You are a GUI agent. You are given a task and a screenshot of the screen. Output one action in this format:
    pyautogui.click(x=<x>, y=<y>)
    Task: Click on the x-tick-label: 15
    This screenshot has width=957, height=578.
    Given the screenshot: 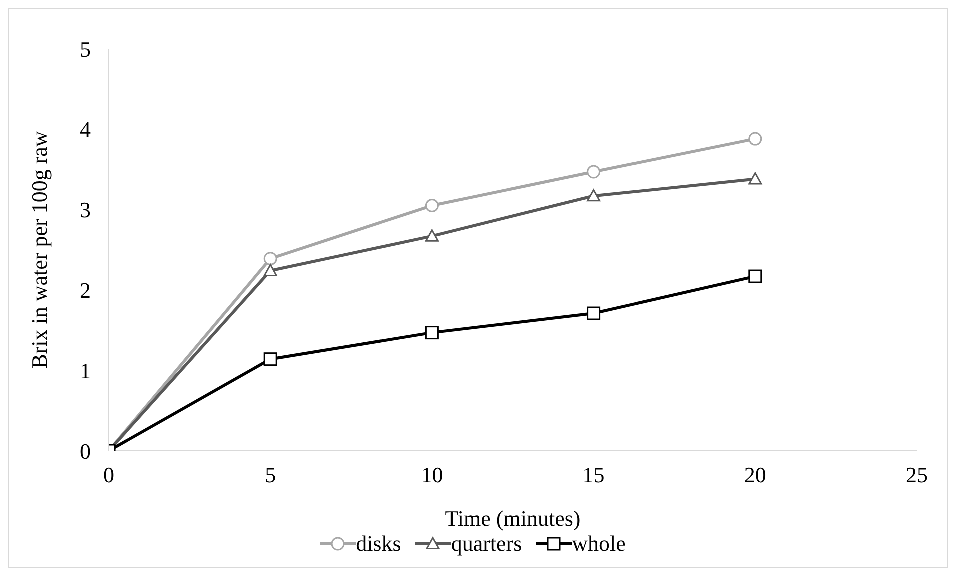 What is the action you would take?
    pyautogui.click(x=593, y=475)
    